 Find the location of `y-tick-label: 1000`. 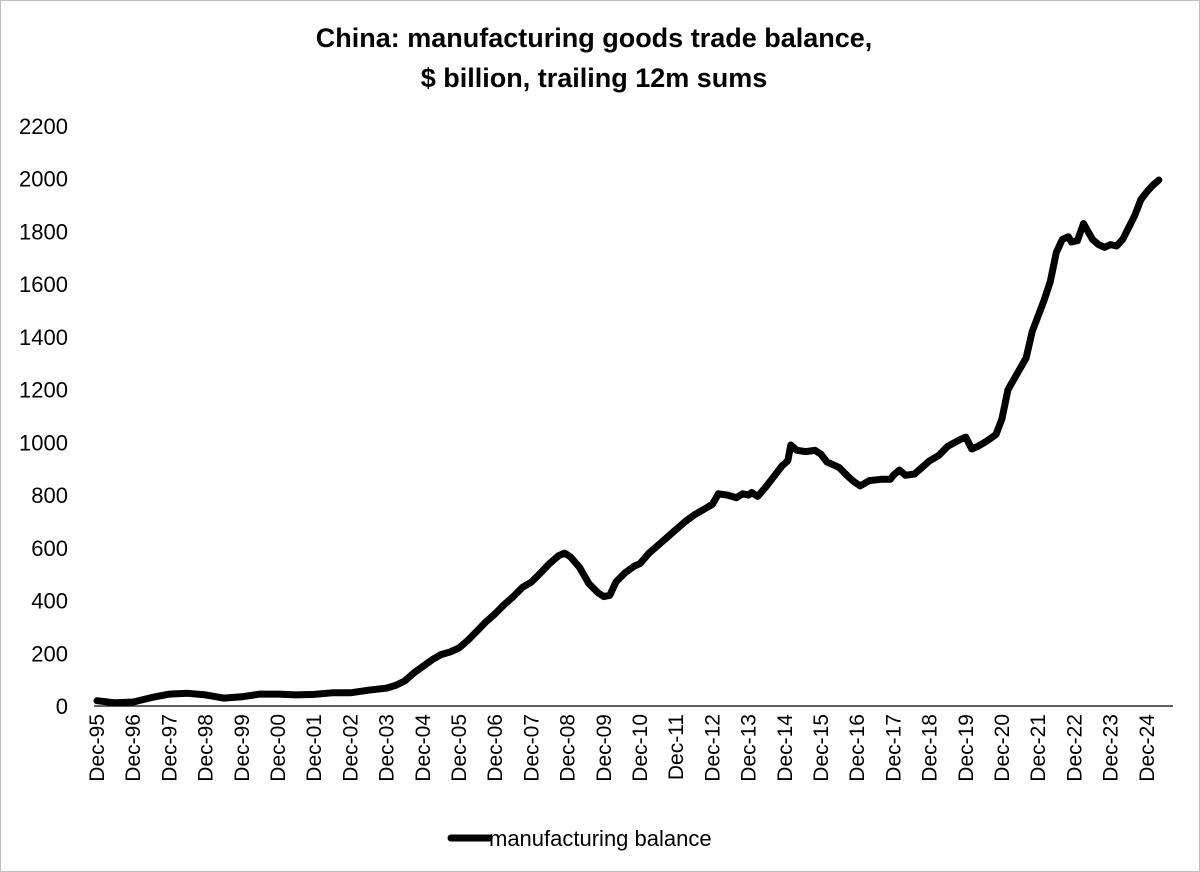

y-tick-label: 1000 is located at coordinates (43, 442).